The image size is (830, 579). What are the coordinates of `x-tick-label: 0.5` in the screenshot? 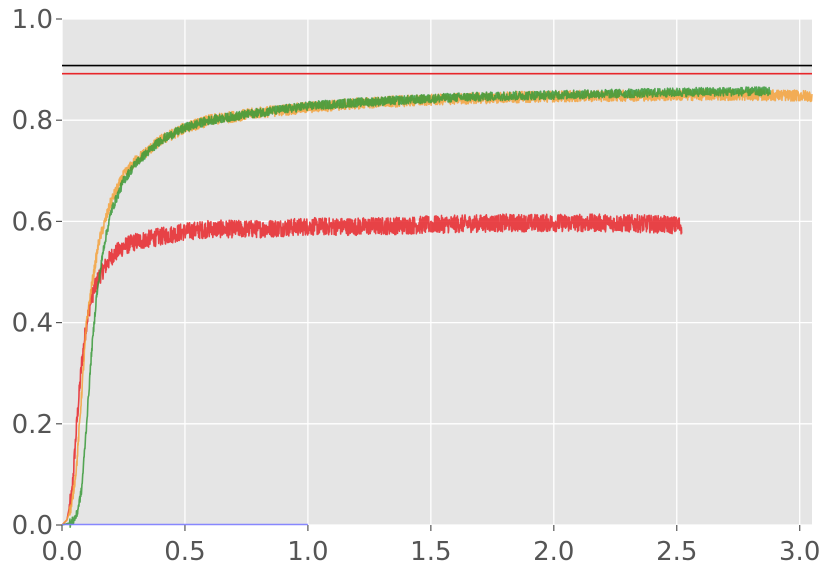 It's located at (184, 552).